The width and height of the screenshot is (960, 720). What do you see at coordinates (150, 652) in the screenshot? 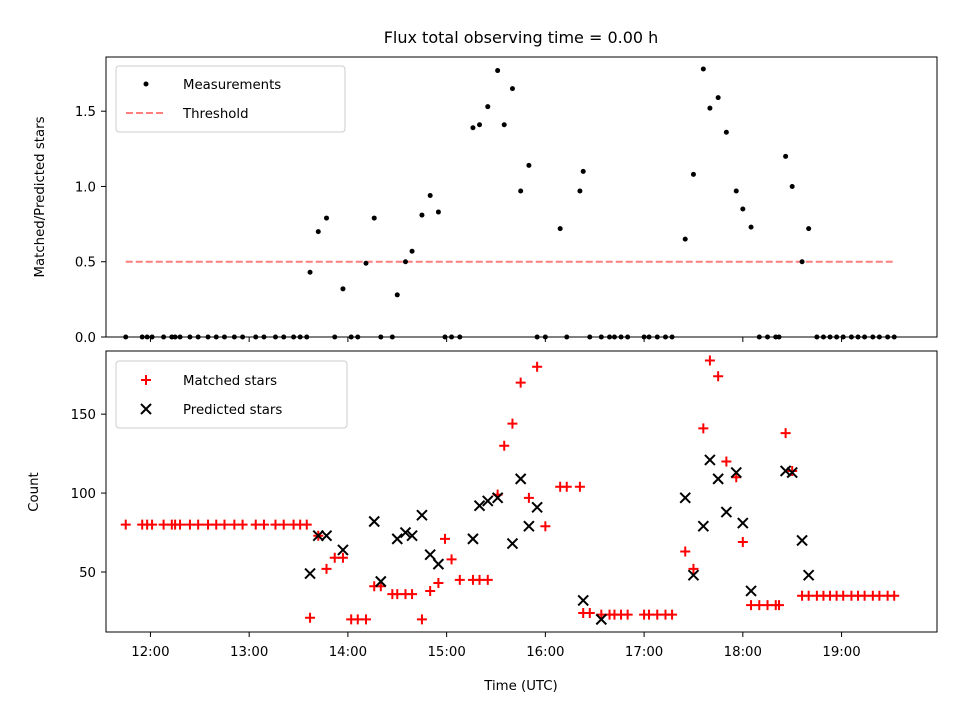
I see `x-tick-label: 12:00` at bounding box center [150, 652].